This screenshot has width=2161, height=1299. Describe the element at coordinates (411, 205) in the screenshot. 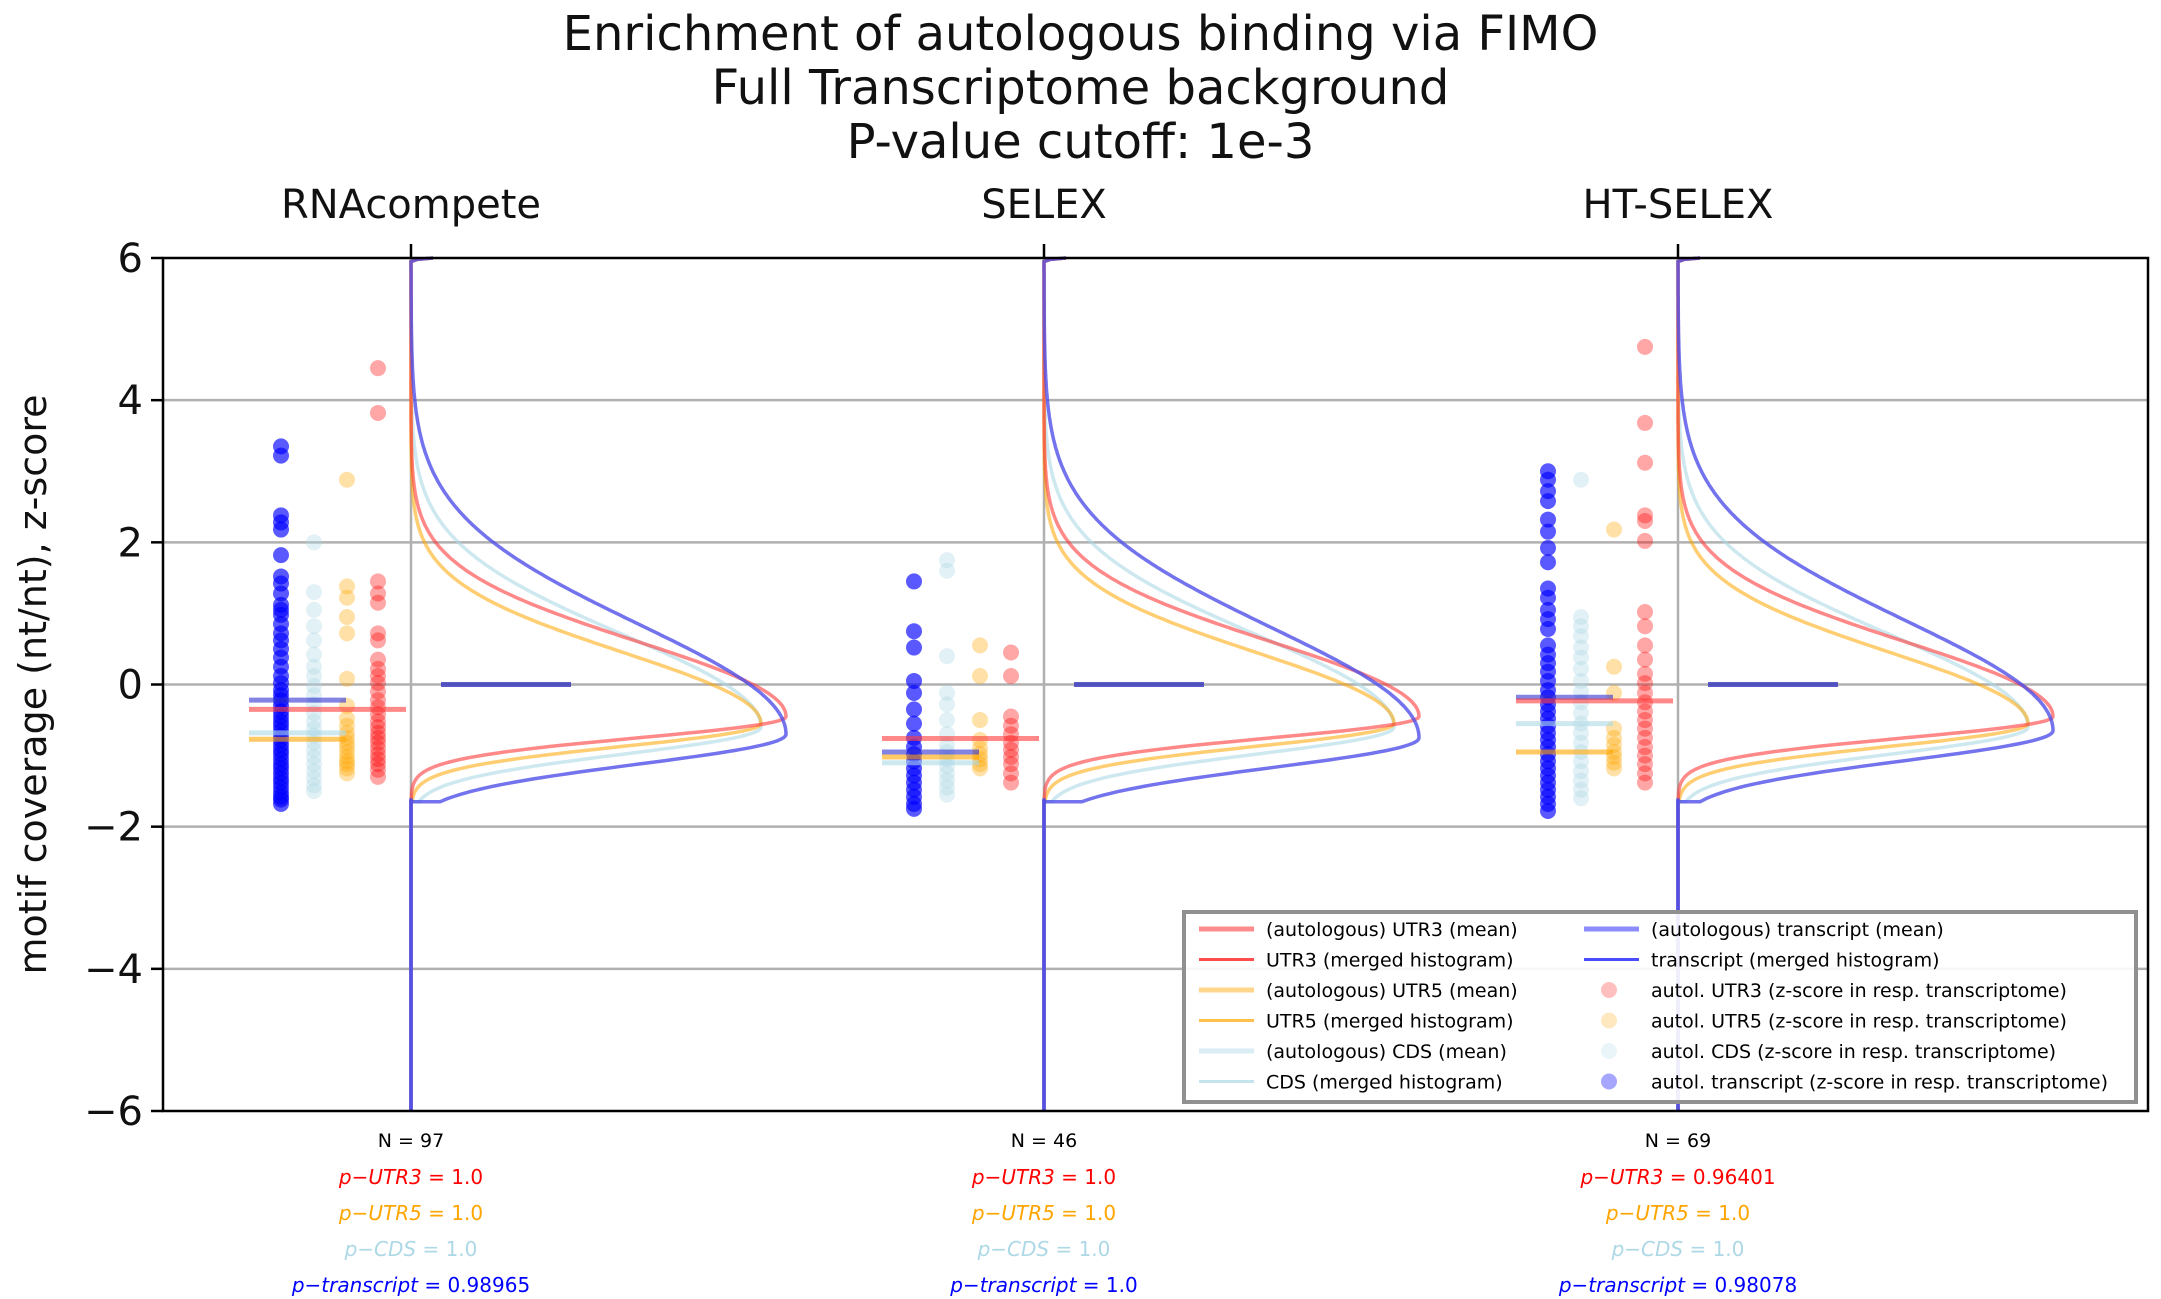

I see `panel-title: RNAcompete` at that location.